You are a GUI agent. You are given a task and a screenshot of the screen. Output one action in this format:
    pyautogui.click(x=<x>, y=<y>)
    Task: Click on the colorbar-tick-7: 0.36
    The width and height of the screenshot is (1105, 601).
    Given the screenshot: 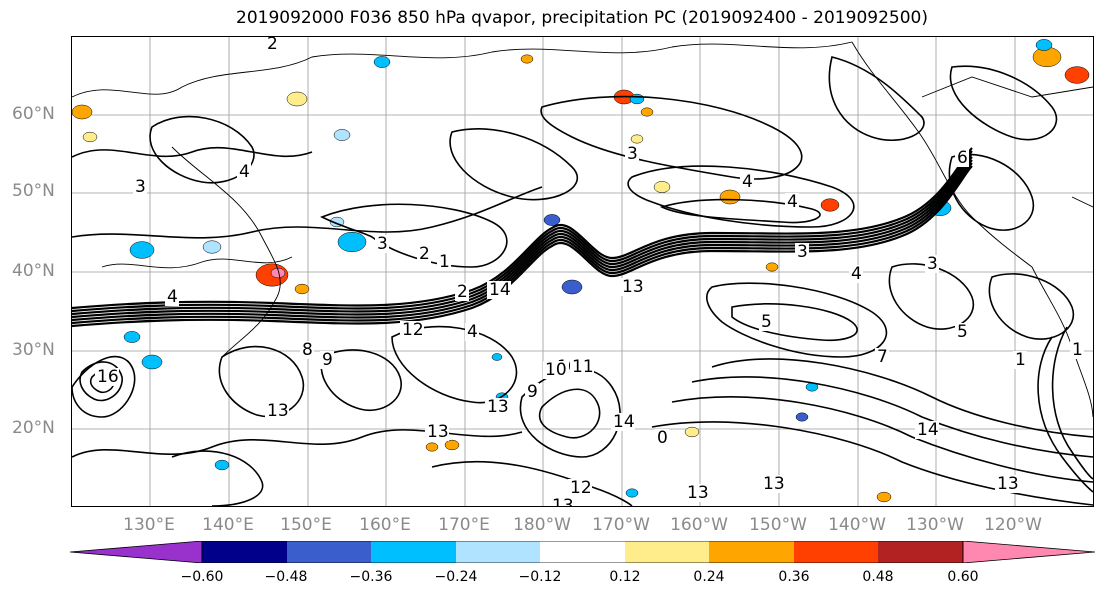 What is the action you would take?
    pyautogui.click(x=794, y=577)
    